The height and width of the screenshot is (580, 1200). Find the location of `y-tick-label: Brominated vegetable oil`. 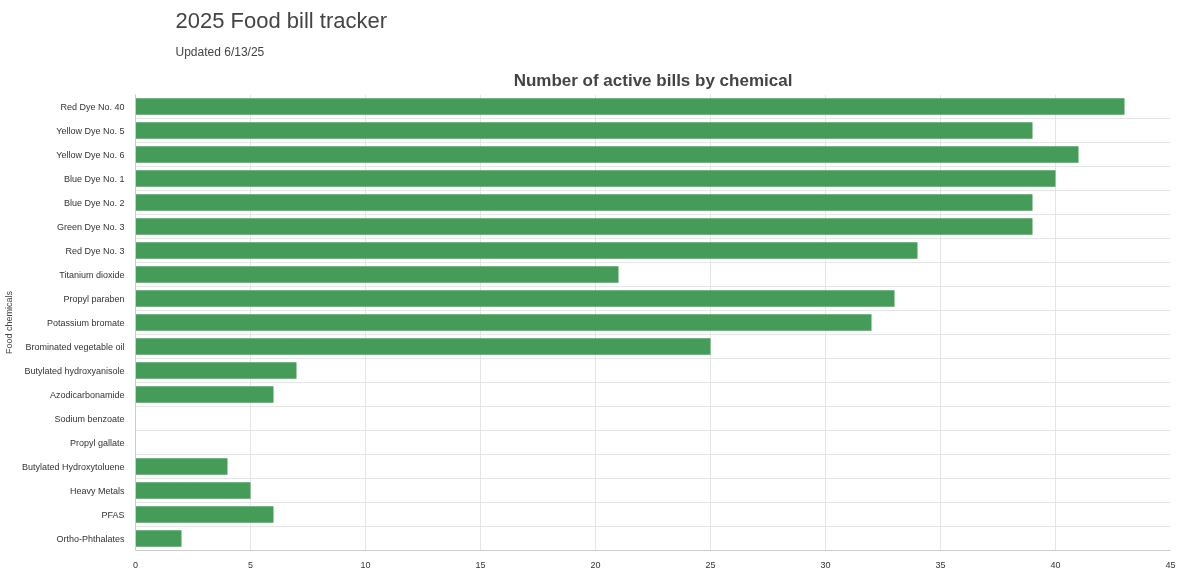

y-tick-label: Brominated vegetable oil is located at coordinates (75, 346).